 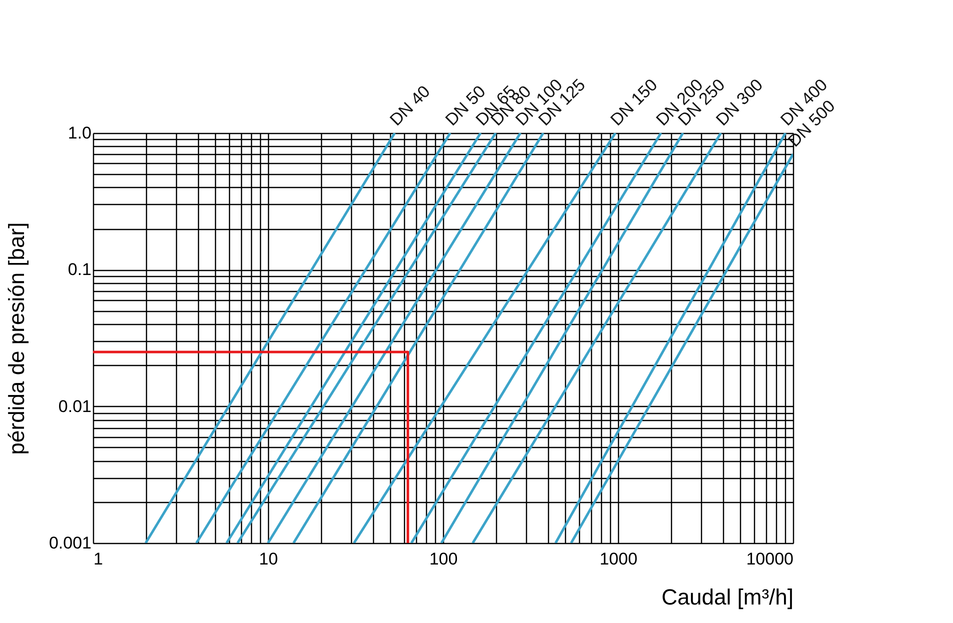 What do you see at coordinates (80, 133) in the screenshot?
I see `y-tick-label: 1.0` at bounding box center [80, 133].